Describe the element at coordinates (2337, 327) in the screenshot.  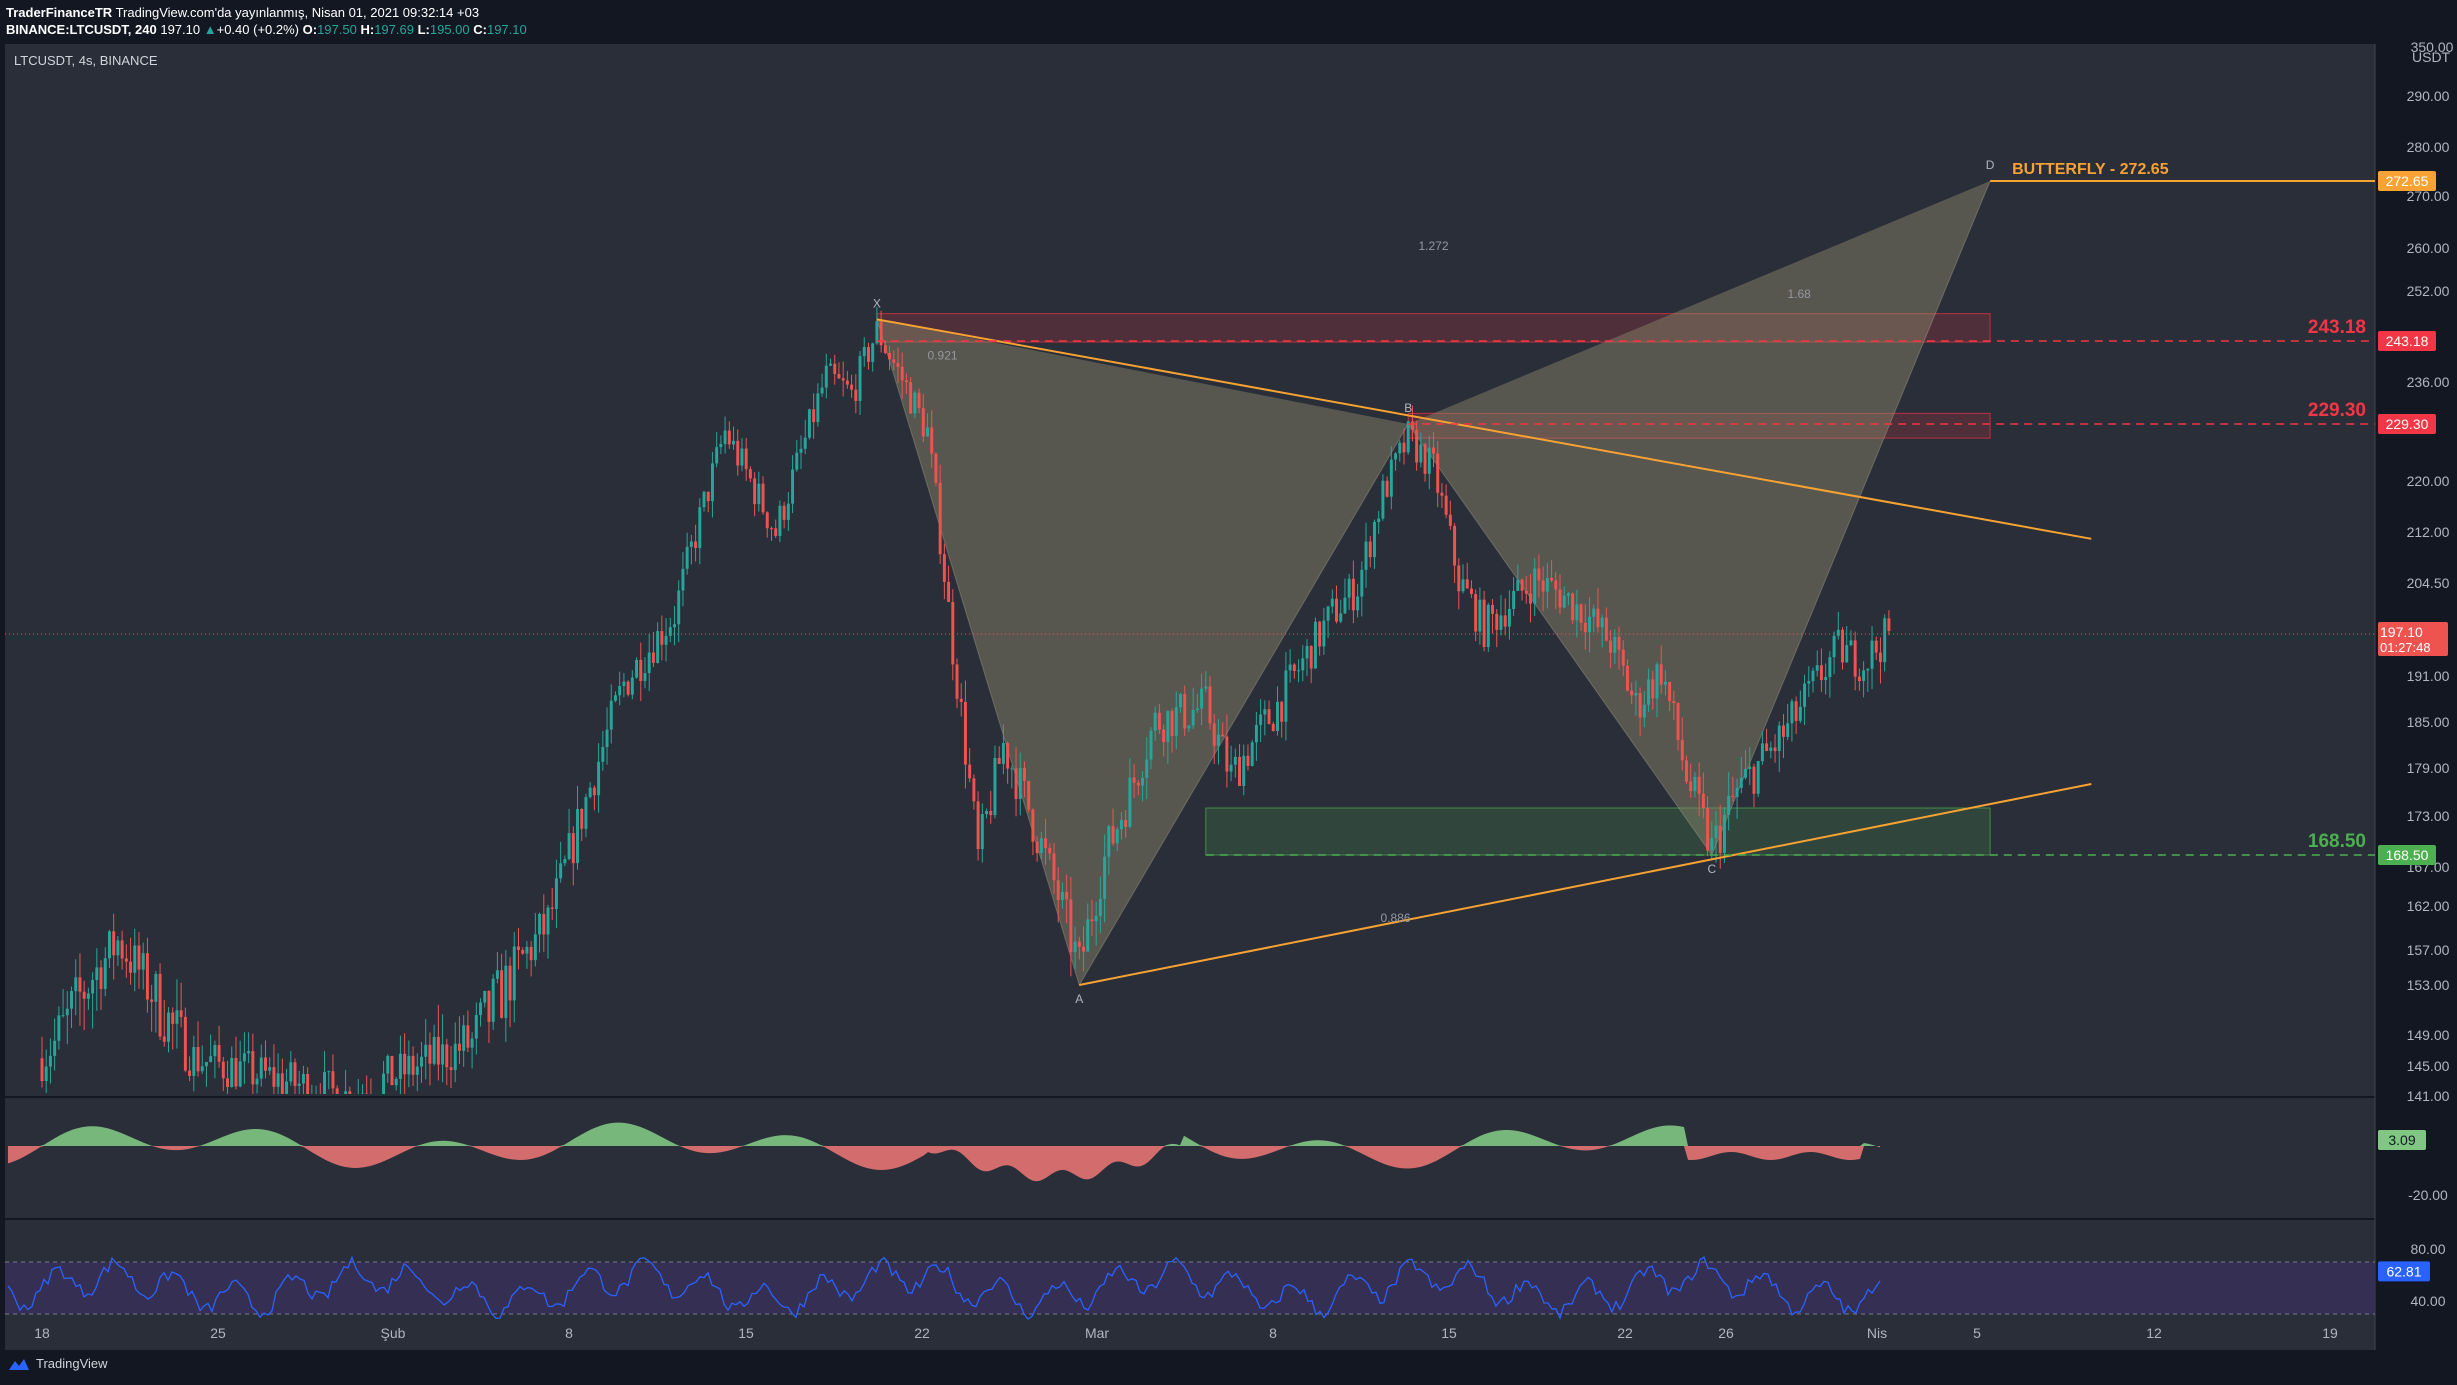
I see `level-label-243.18: 243.18` at that location.